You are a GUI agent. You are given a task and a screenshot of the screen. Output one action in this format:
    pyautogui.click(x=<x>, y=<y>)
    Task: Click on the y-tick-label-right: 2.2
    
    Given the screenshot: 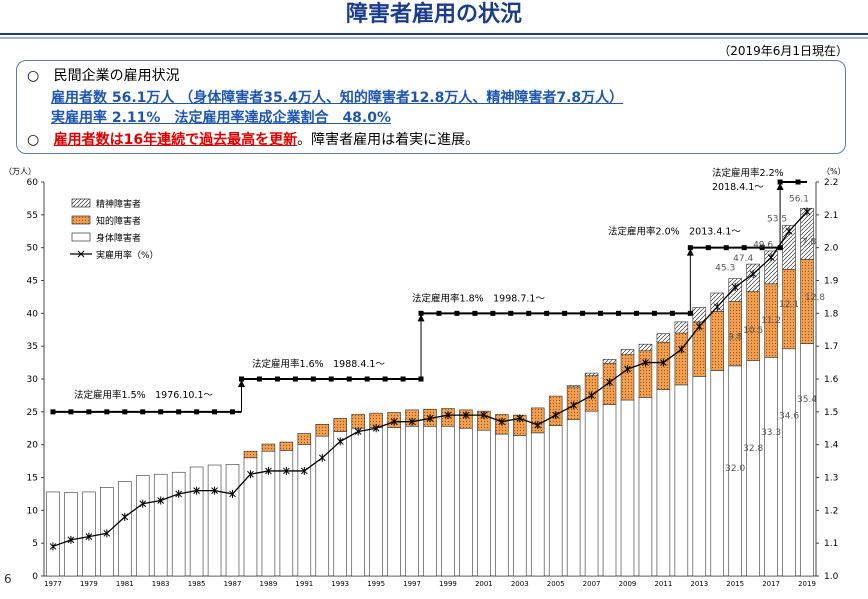 What is the action you would take?
    pyautogui.click(x=831, y=183)
    